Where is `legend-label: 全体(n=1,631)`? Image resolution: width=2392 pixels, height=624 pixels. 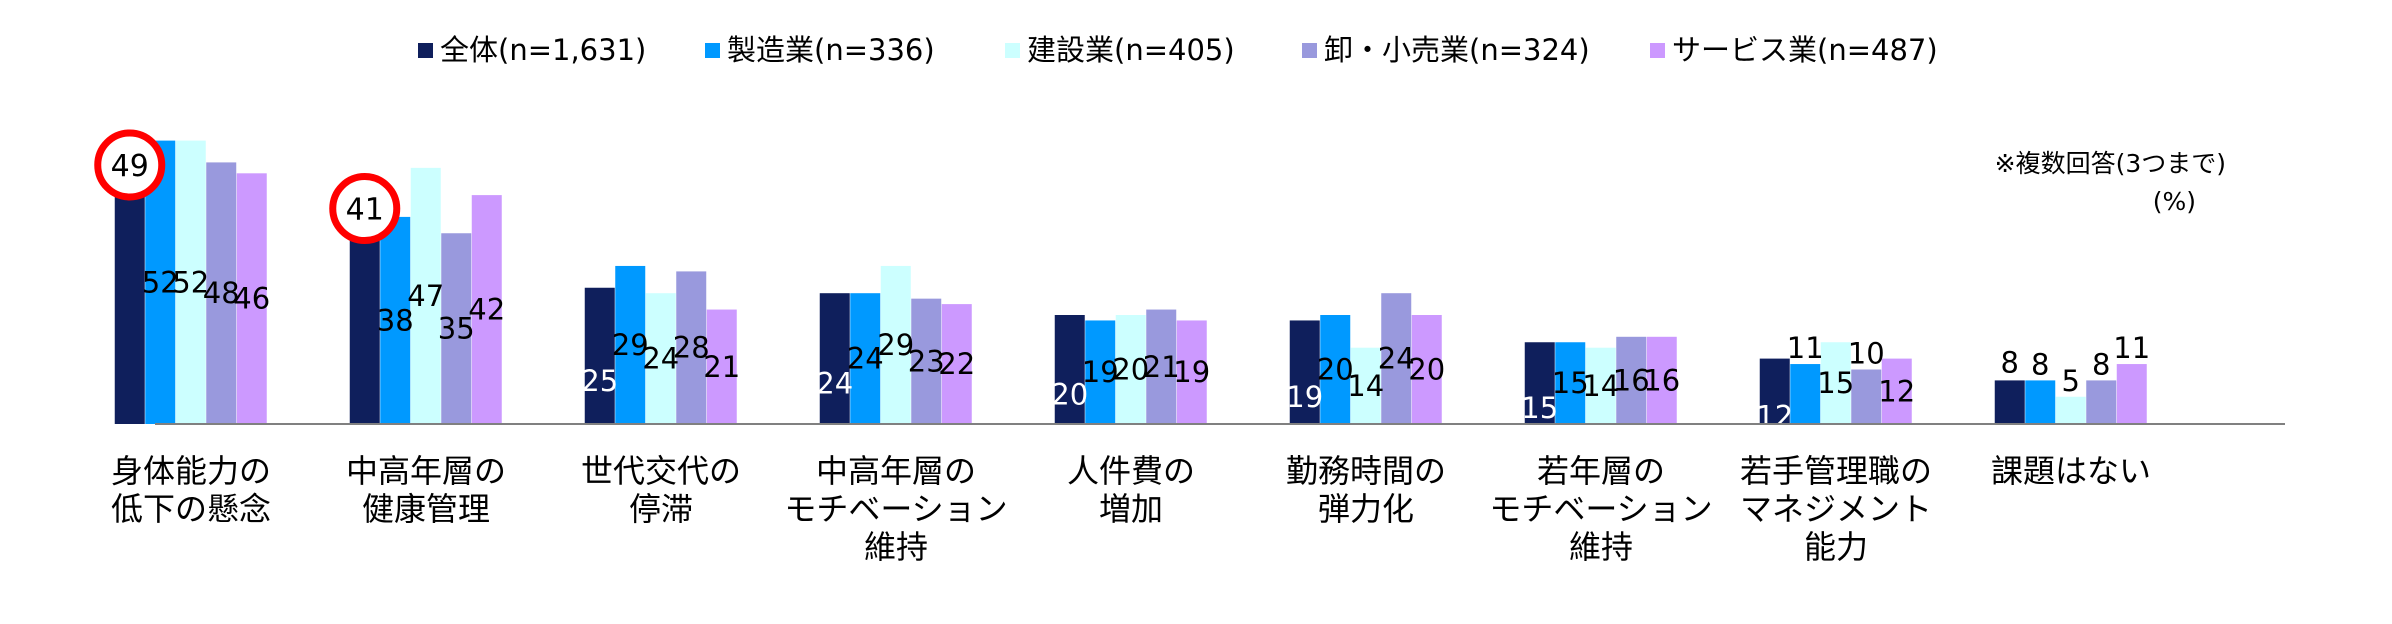 legend-label: 全体(n=1,631) is located at coordinates (543, 50).